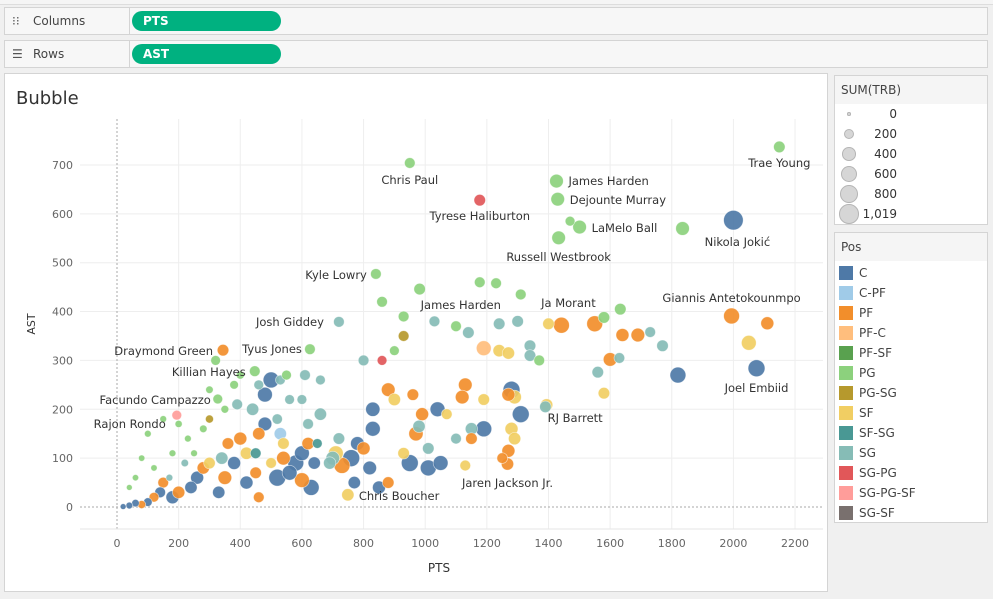 The image size is (993, 599). What do you see at coordinates (911, 273) in the screenshot?
I see `pos-legend-item: C` at bounding box center [911, 273].